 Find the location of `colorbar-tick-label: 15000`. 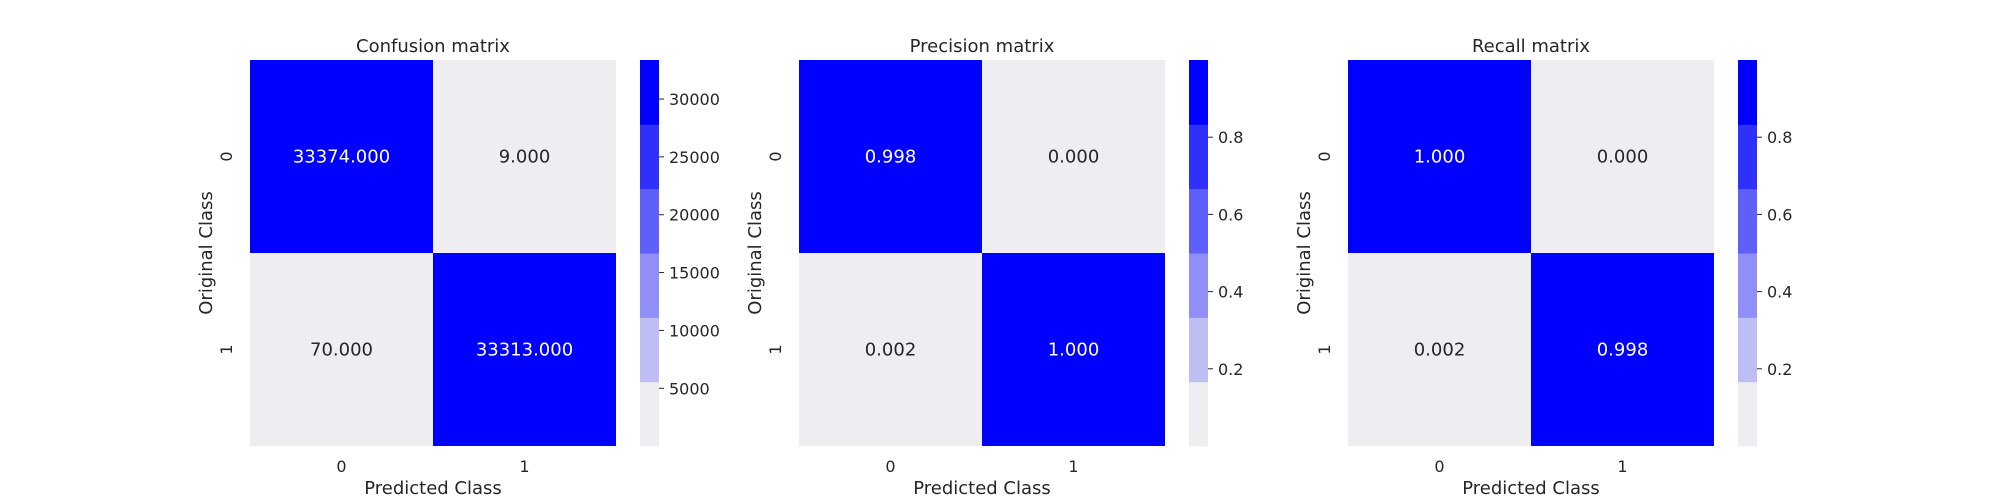

colorbar-tick-label: 15000 is located at coordinates (694, 273).